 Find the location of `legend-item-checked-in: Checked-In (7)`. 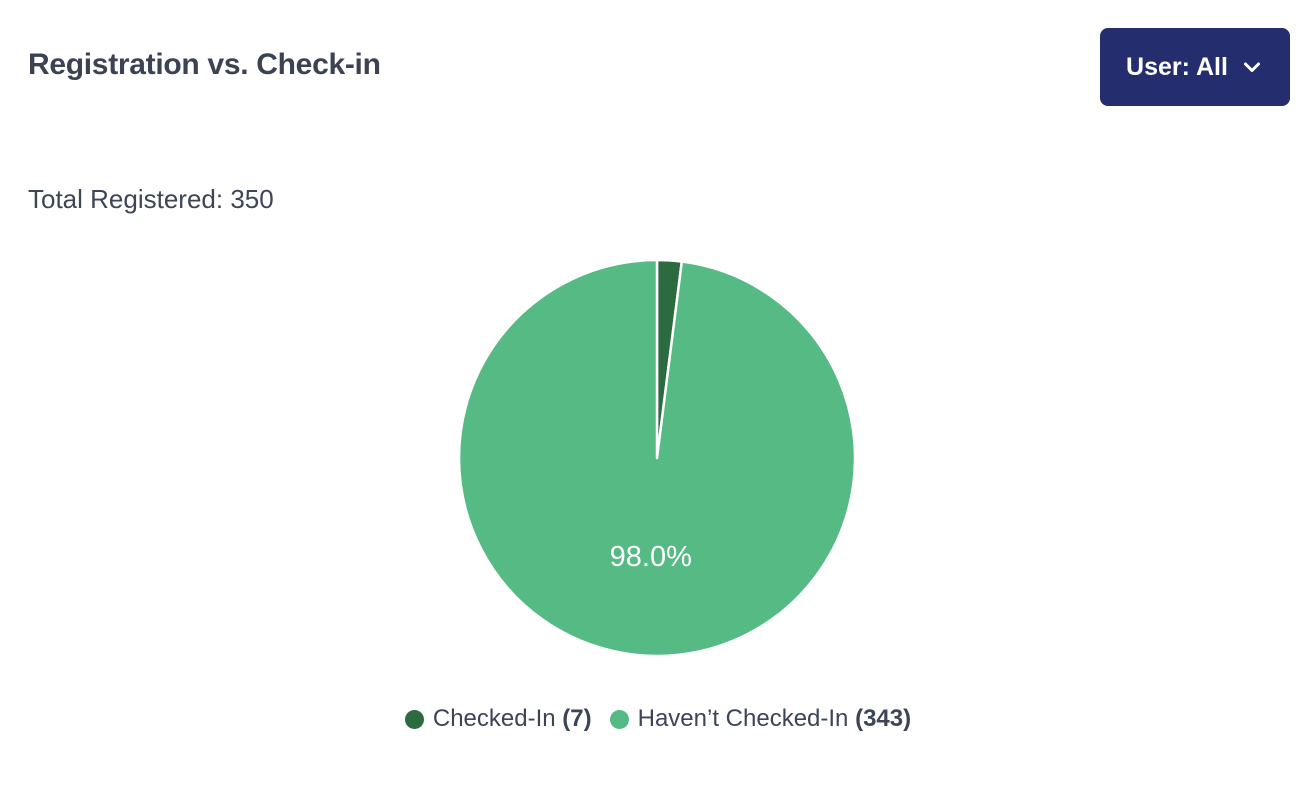

legend-item-checked-in: Checked-In (7) is located at coordinates (498, 719).